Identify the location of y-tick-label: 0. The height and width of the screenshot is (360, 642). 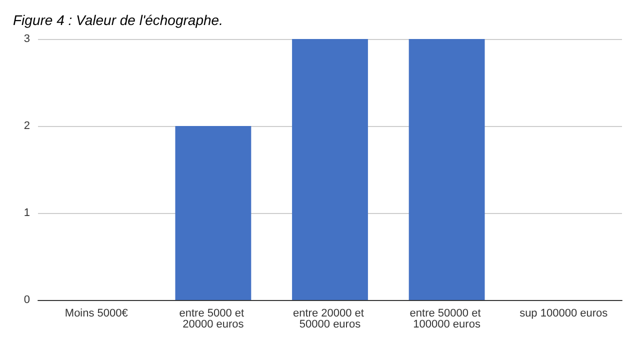
(27, 300).